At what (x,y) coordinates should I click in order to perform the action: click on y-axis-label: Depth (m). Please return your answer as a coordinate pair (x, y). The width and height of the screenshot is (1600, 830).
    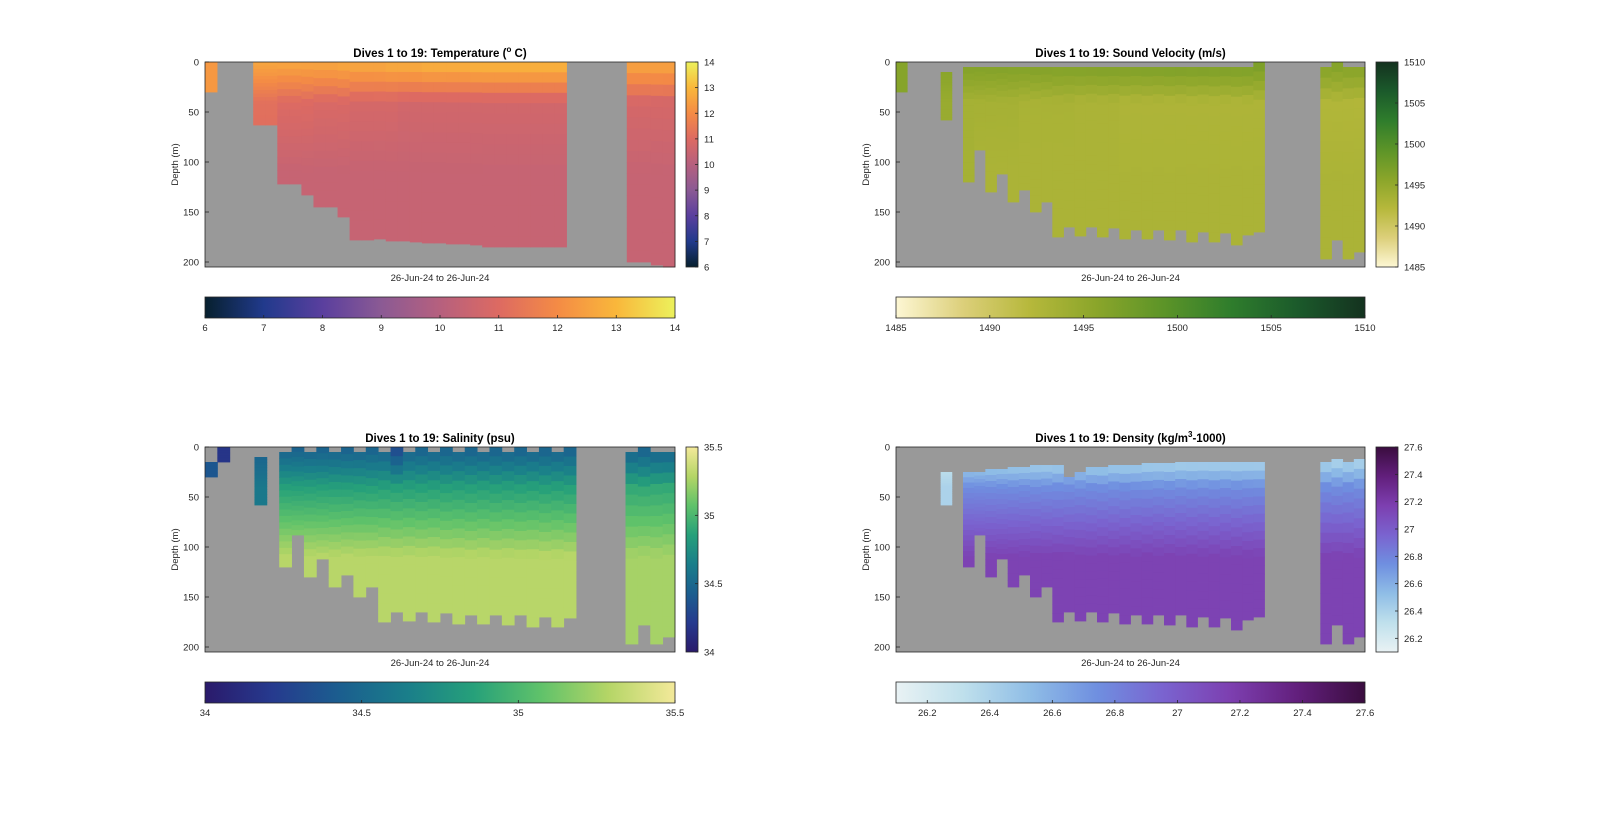
    Looking at the image, I should click on (175, 549).